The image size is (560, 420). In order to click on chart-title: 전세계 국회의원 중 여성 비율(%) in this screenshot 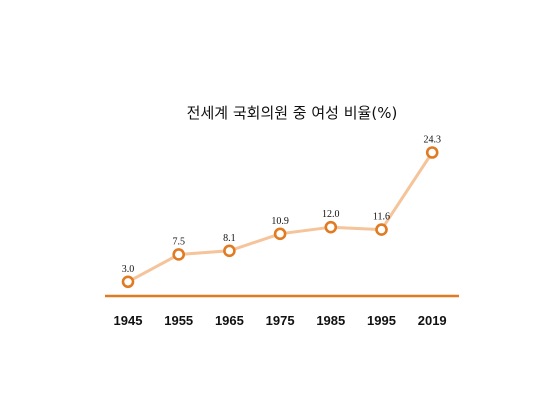, I will do `click(292, 113)`.